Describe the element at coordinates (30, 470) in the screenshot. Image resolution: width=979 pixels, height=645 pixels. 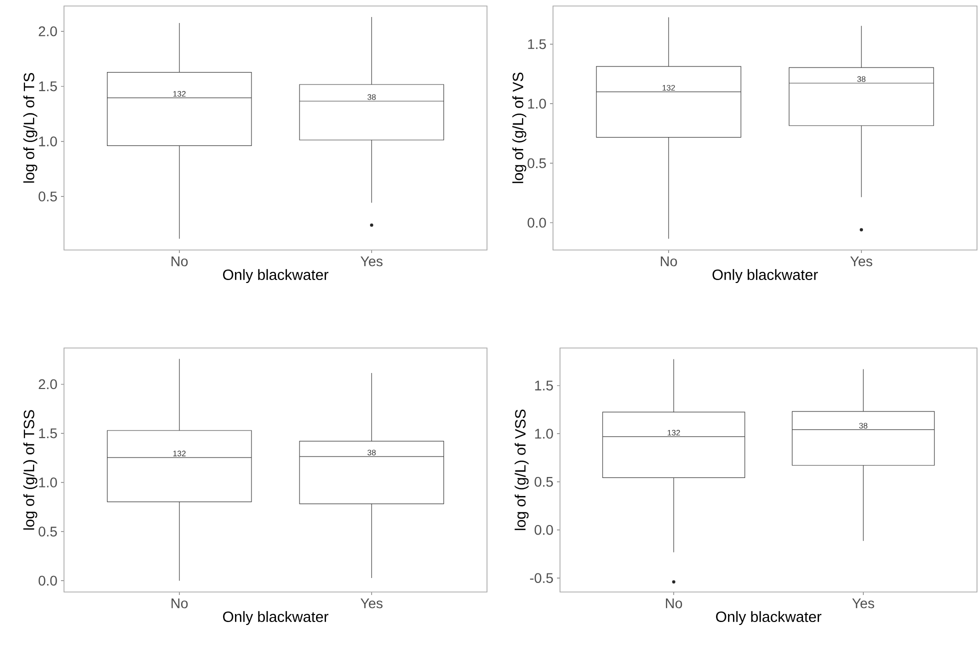
I see `y-axis-title: log of (g/L) of TSS` at that location.